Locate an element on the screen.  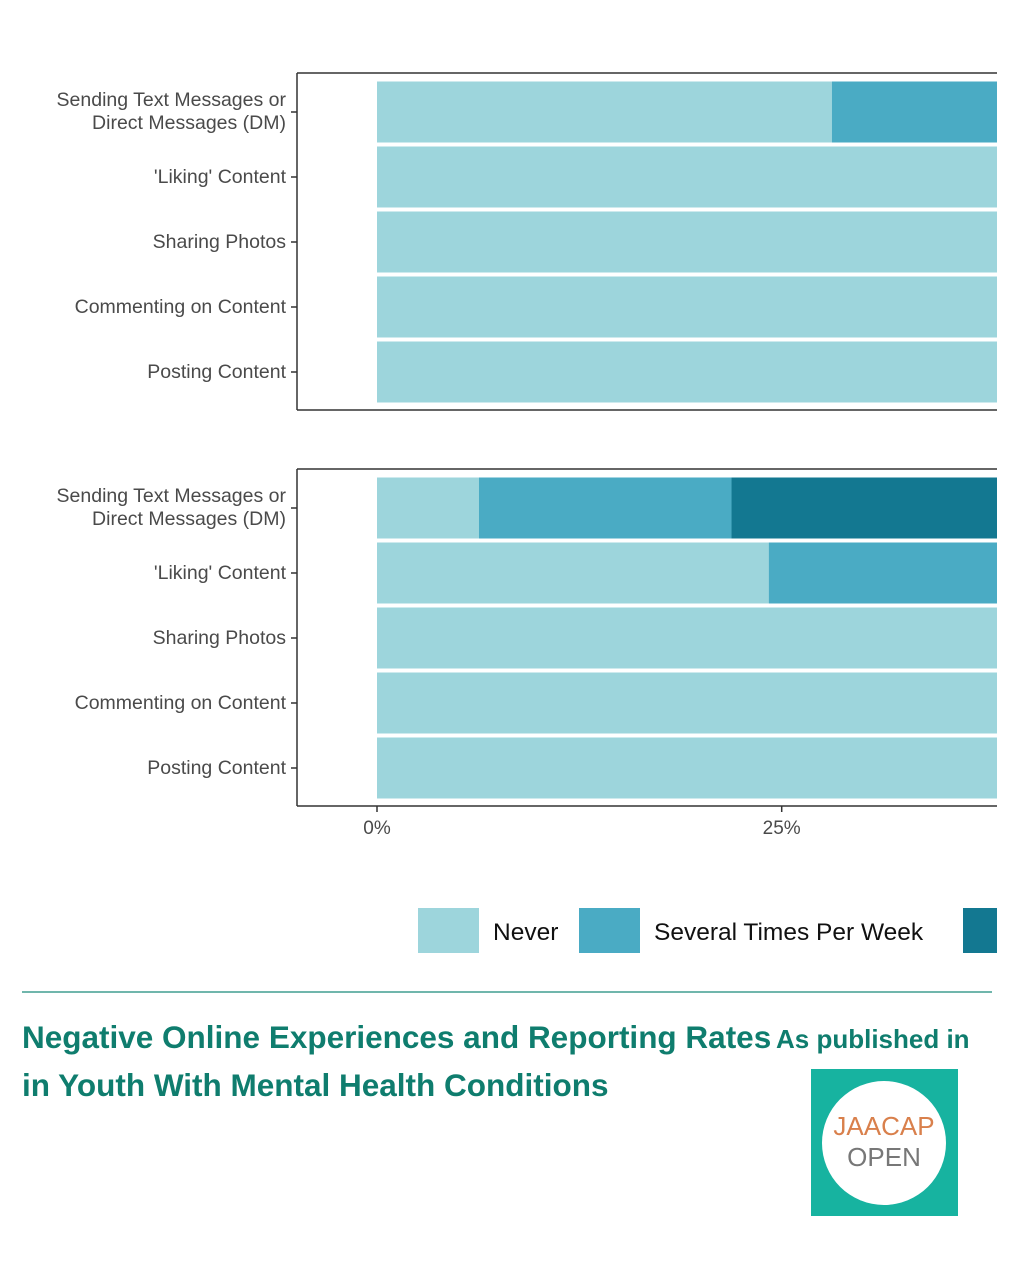
logo-circle is located at coordinates (884, 1143).